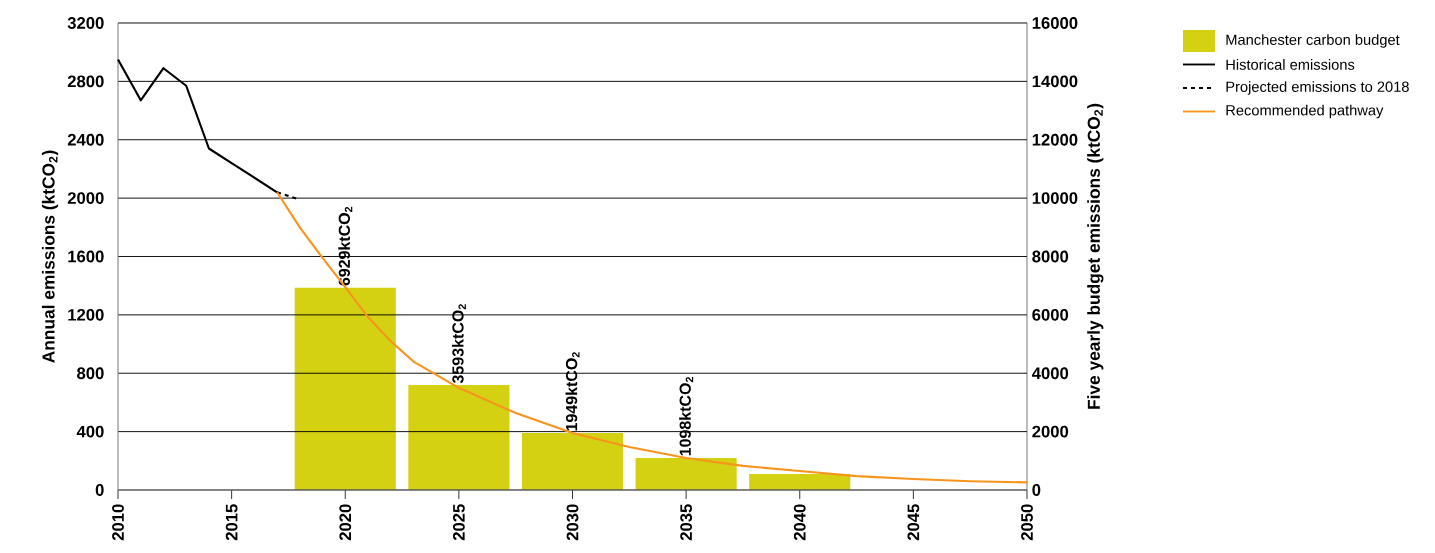  What do you see at coordinates (799, 522) in the screenshot?
I see `x-tick-label: 2040` at bounding box center [799, 522].